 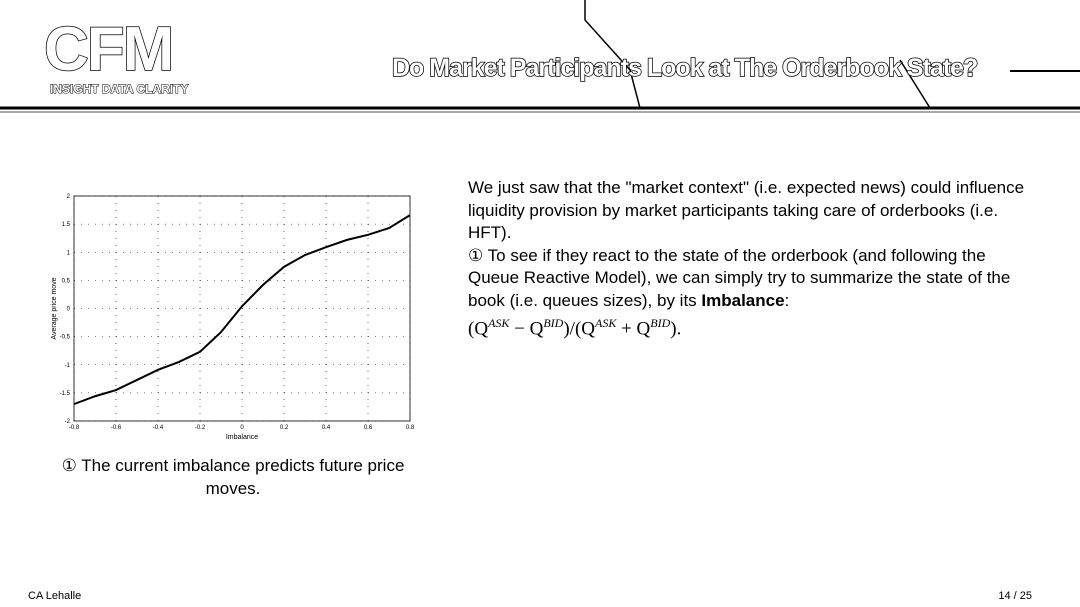 What do you see at coordinates (242, 428) in the screenshot?
I see `x-tick-label: 0` at bounding box center [242, 428].